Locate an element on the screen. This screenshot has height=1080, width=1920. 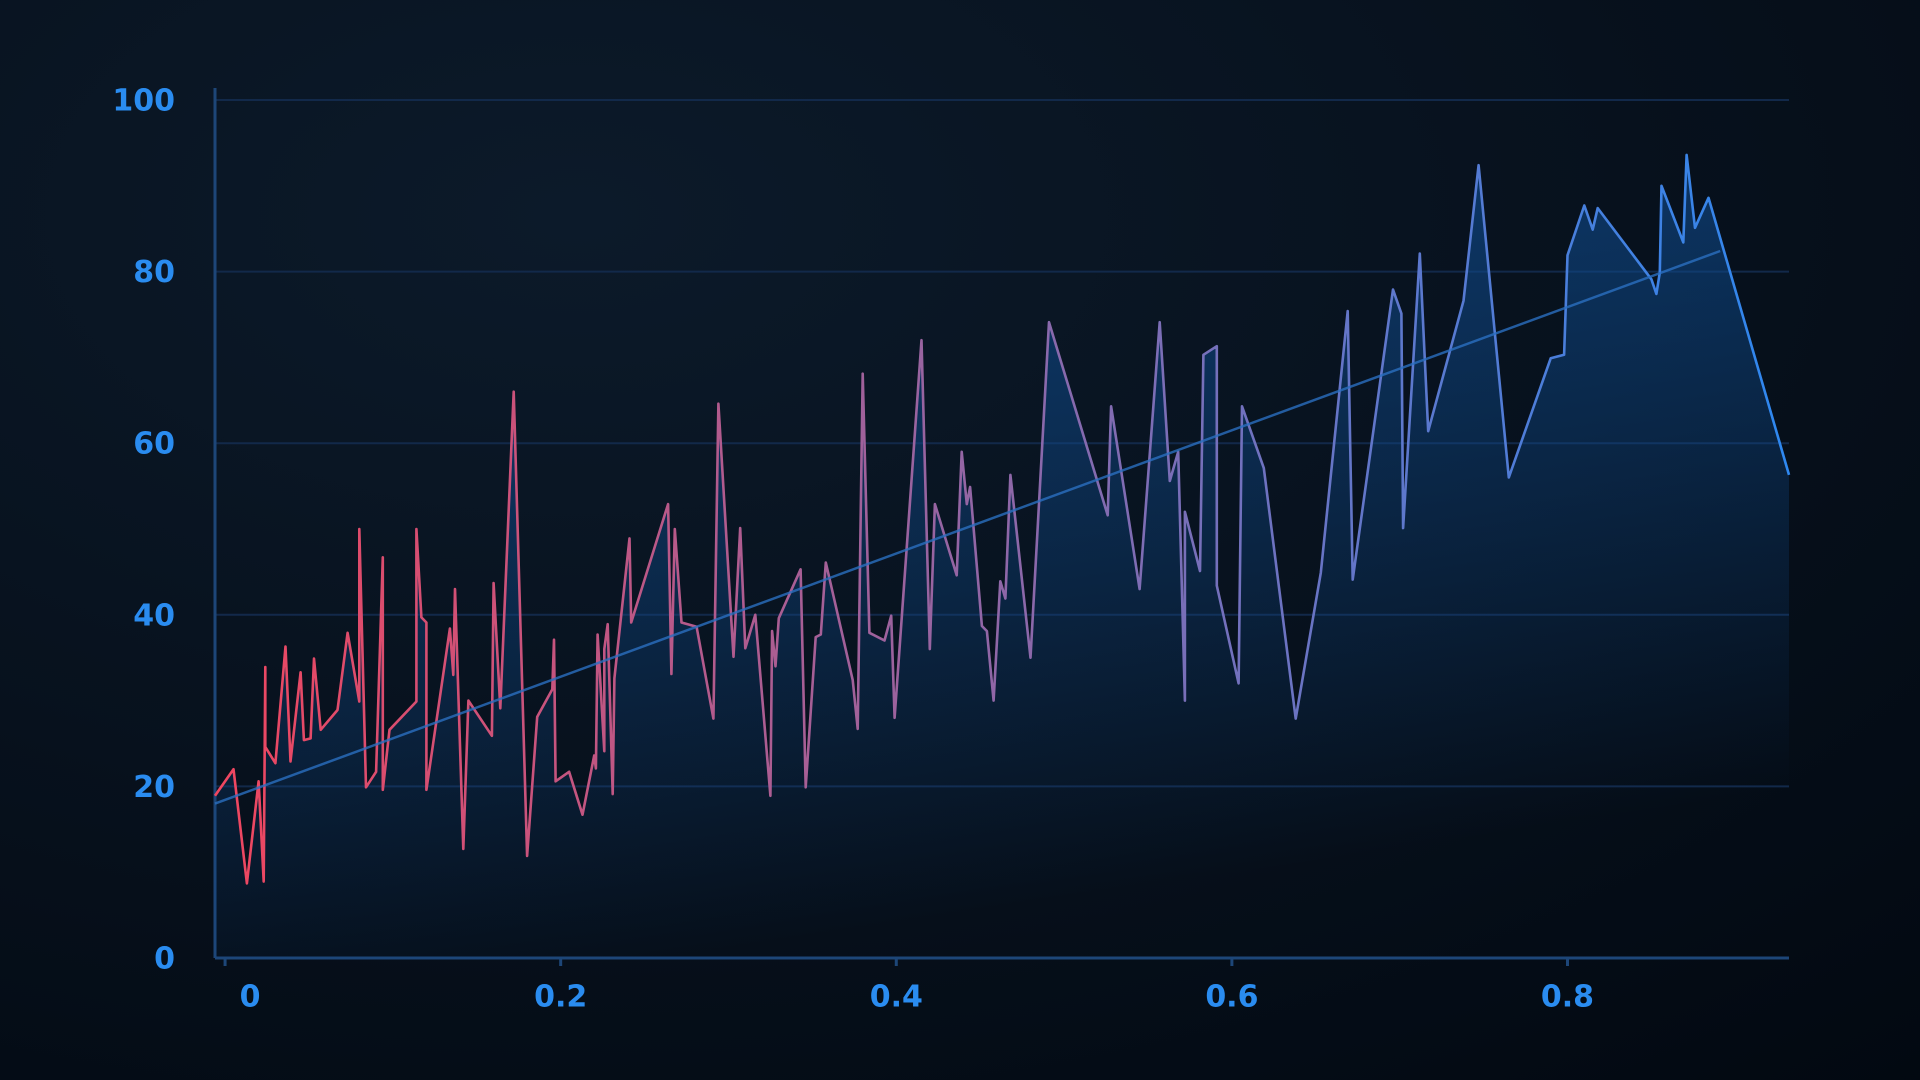
y-tick-label: 60 is located at coordinates (154, 444).